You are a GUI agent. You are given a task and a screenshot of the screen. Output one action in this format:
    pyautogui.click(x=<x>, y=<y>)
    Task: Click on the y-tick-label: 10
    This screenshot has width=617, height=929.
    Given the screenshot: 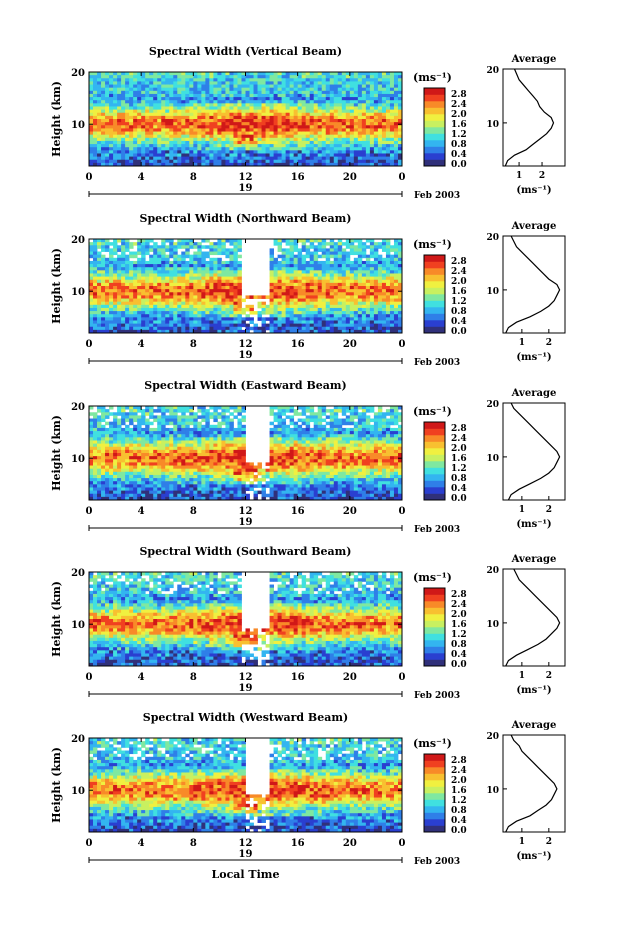 What is the action you would take?
    pyautogui.click(x=78, y=125)
    